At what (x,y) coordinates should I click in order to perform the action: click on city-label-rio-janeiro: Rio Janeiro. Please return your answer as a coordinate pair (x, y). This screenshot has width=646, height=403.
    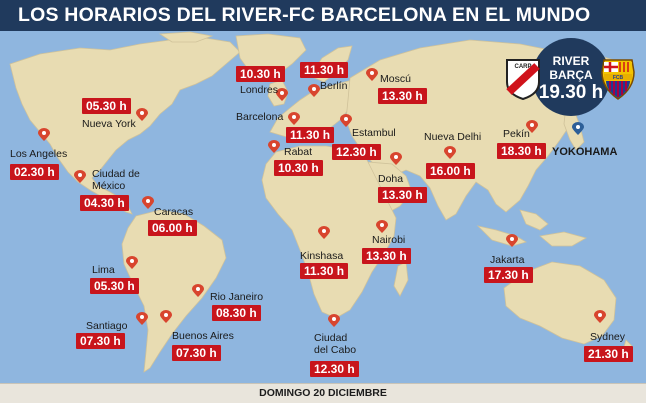
    Looking at the image, I should click on (237, 297).